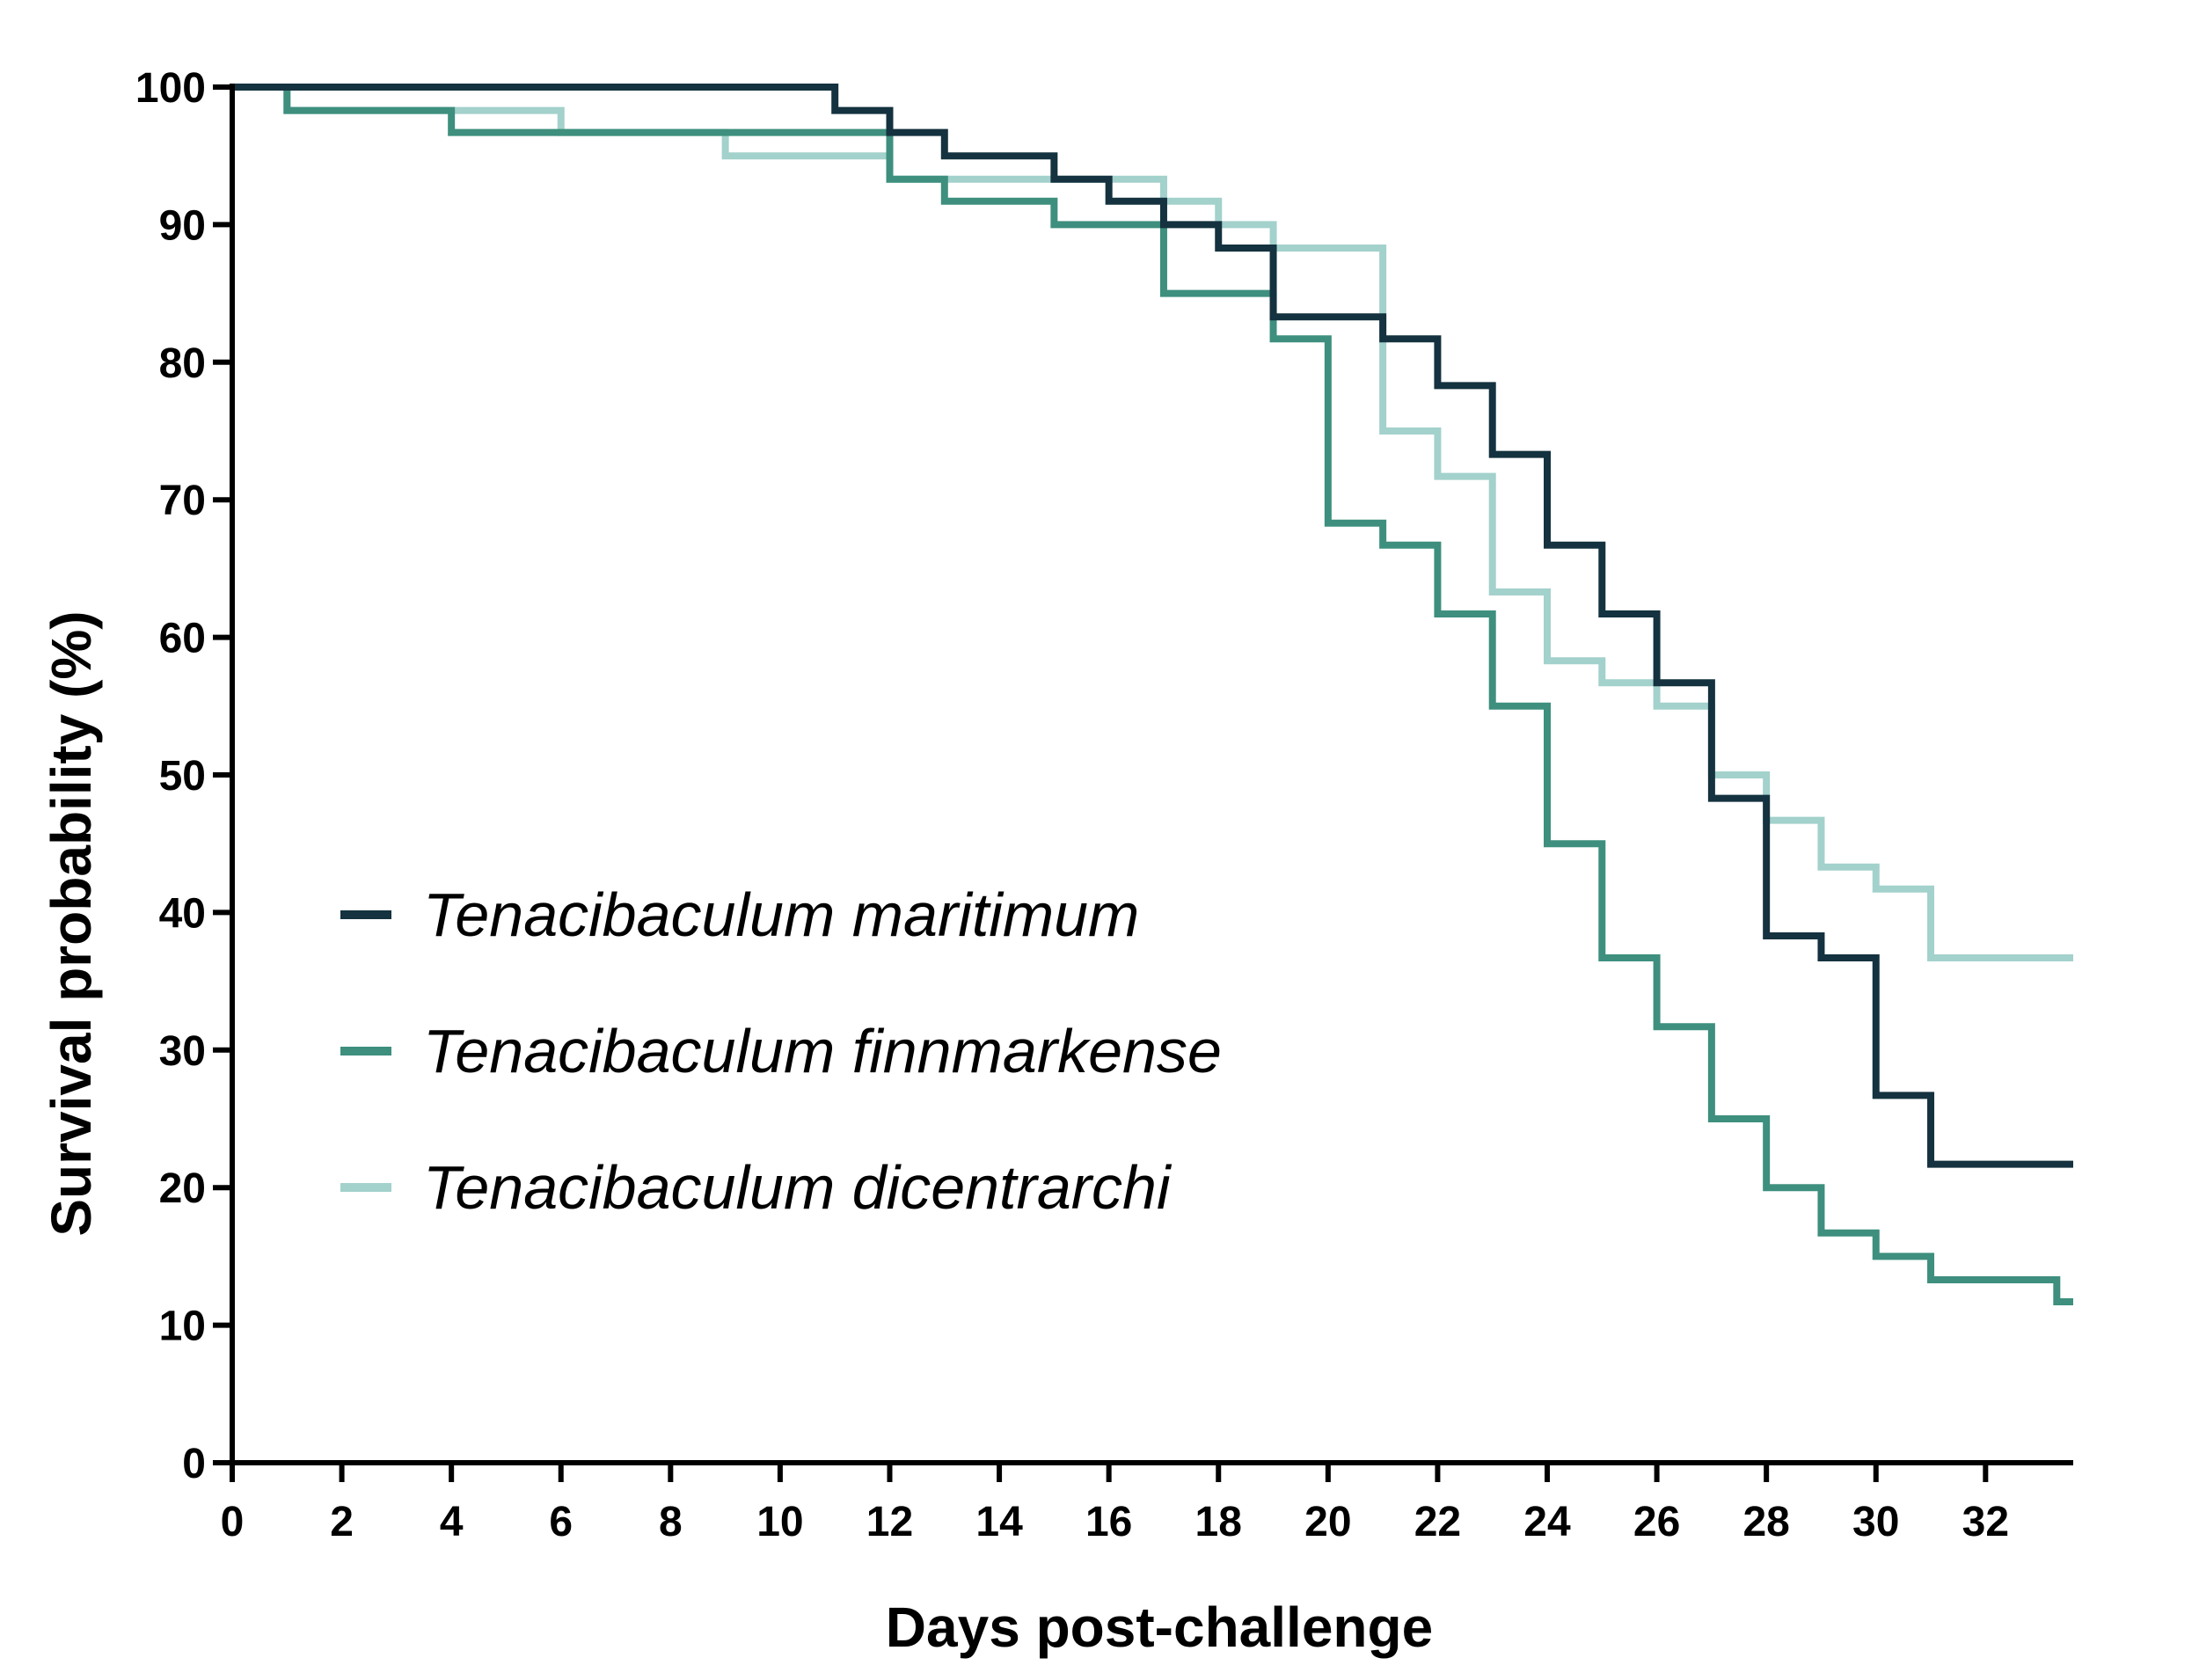  Describe the element at coordinates (182, 1327) in the screenshot. I see `y-tick-label: 10` at that location.